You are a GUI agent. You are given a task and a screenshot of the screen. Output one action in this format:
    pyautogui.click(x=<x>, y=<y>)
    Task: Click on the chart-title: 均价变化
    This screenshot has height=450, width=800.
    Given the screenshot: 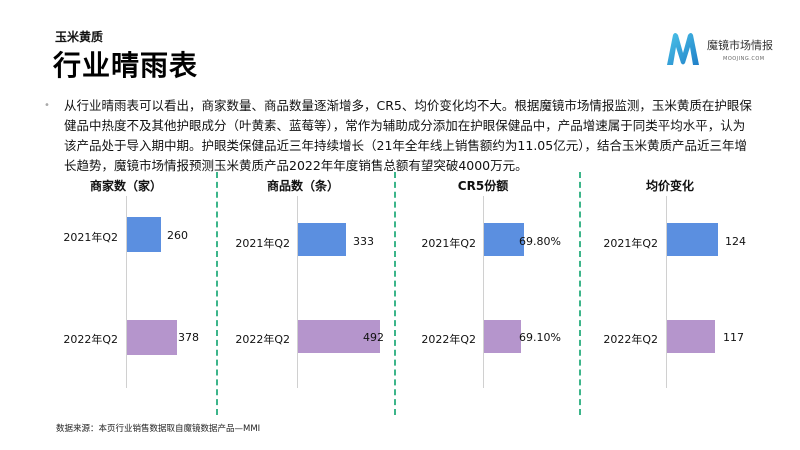 What is the action you would take?
    pyautogui.click(x=669, y=186)
    